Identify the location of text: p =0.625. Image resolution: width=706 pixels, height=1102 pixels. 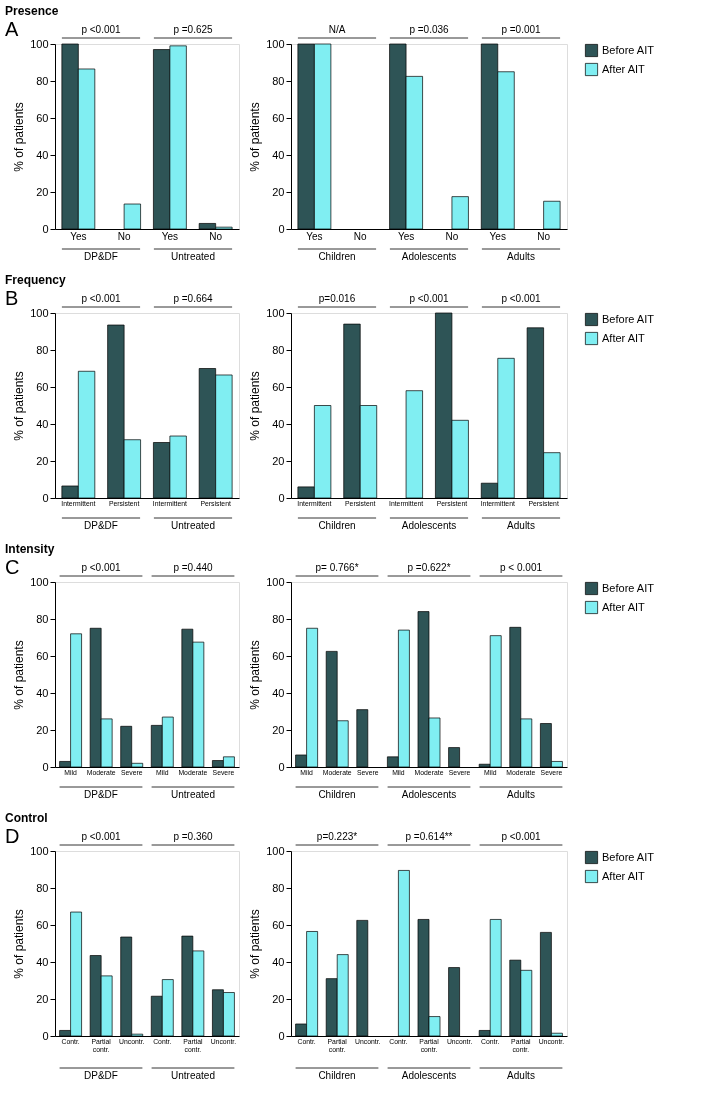
(193, 29).